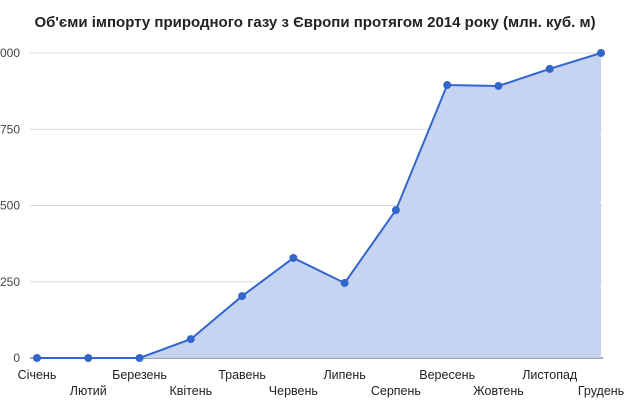 The height and width of the screenshot is (416, 630). I want to click on x-tick-label: Квітень, so click(190, 391).